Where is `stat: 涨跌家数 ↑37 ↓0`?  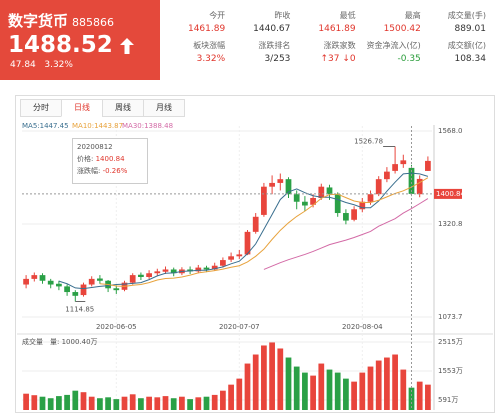
stat: 涨跌家数 ↑37 ↓0 is located at coordinates (330, 52).